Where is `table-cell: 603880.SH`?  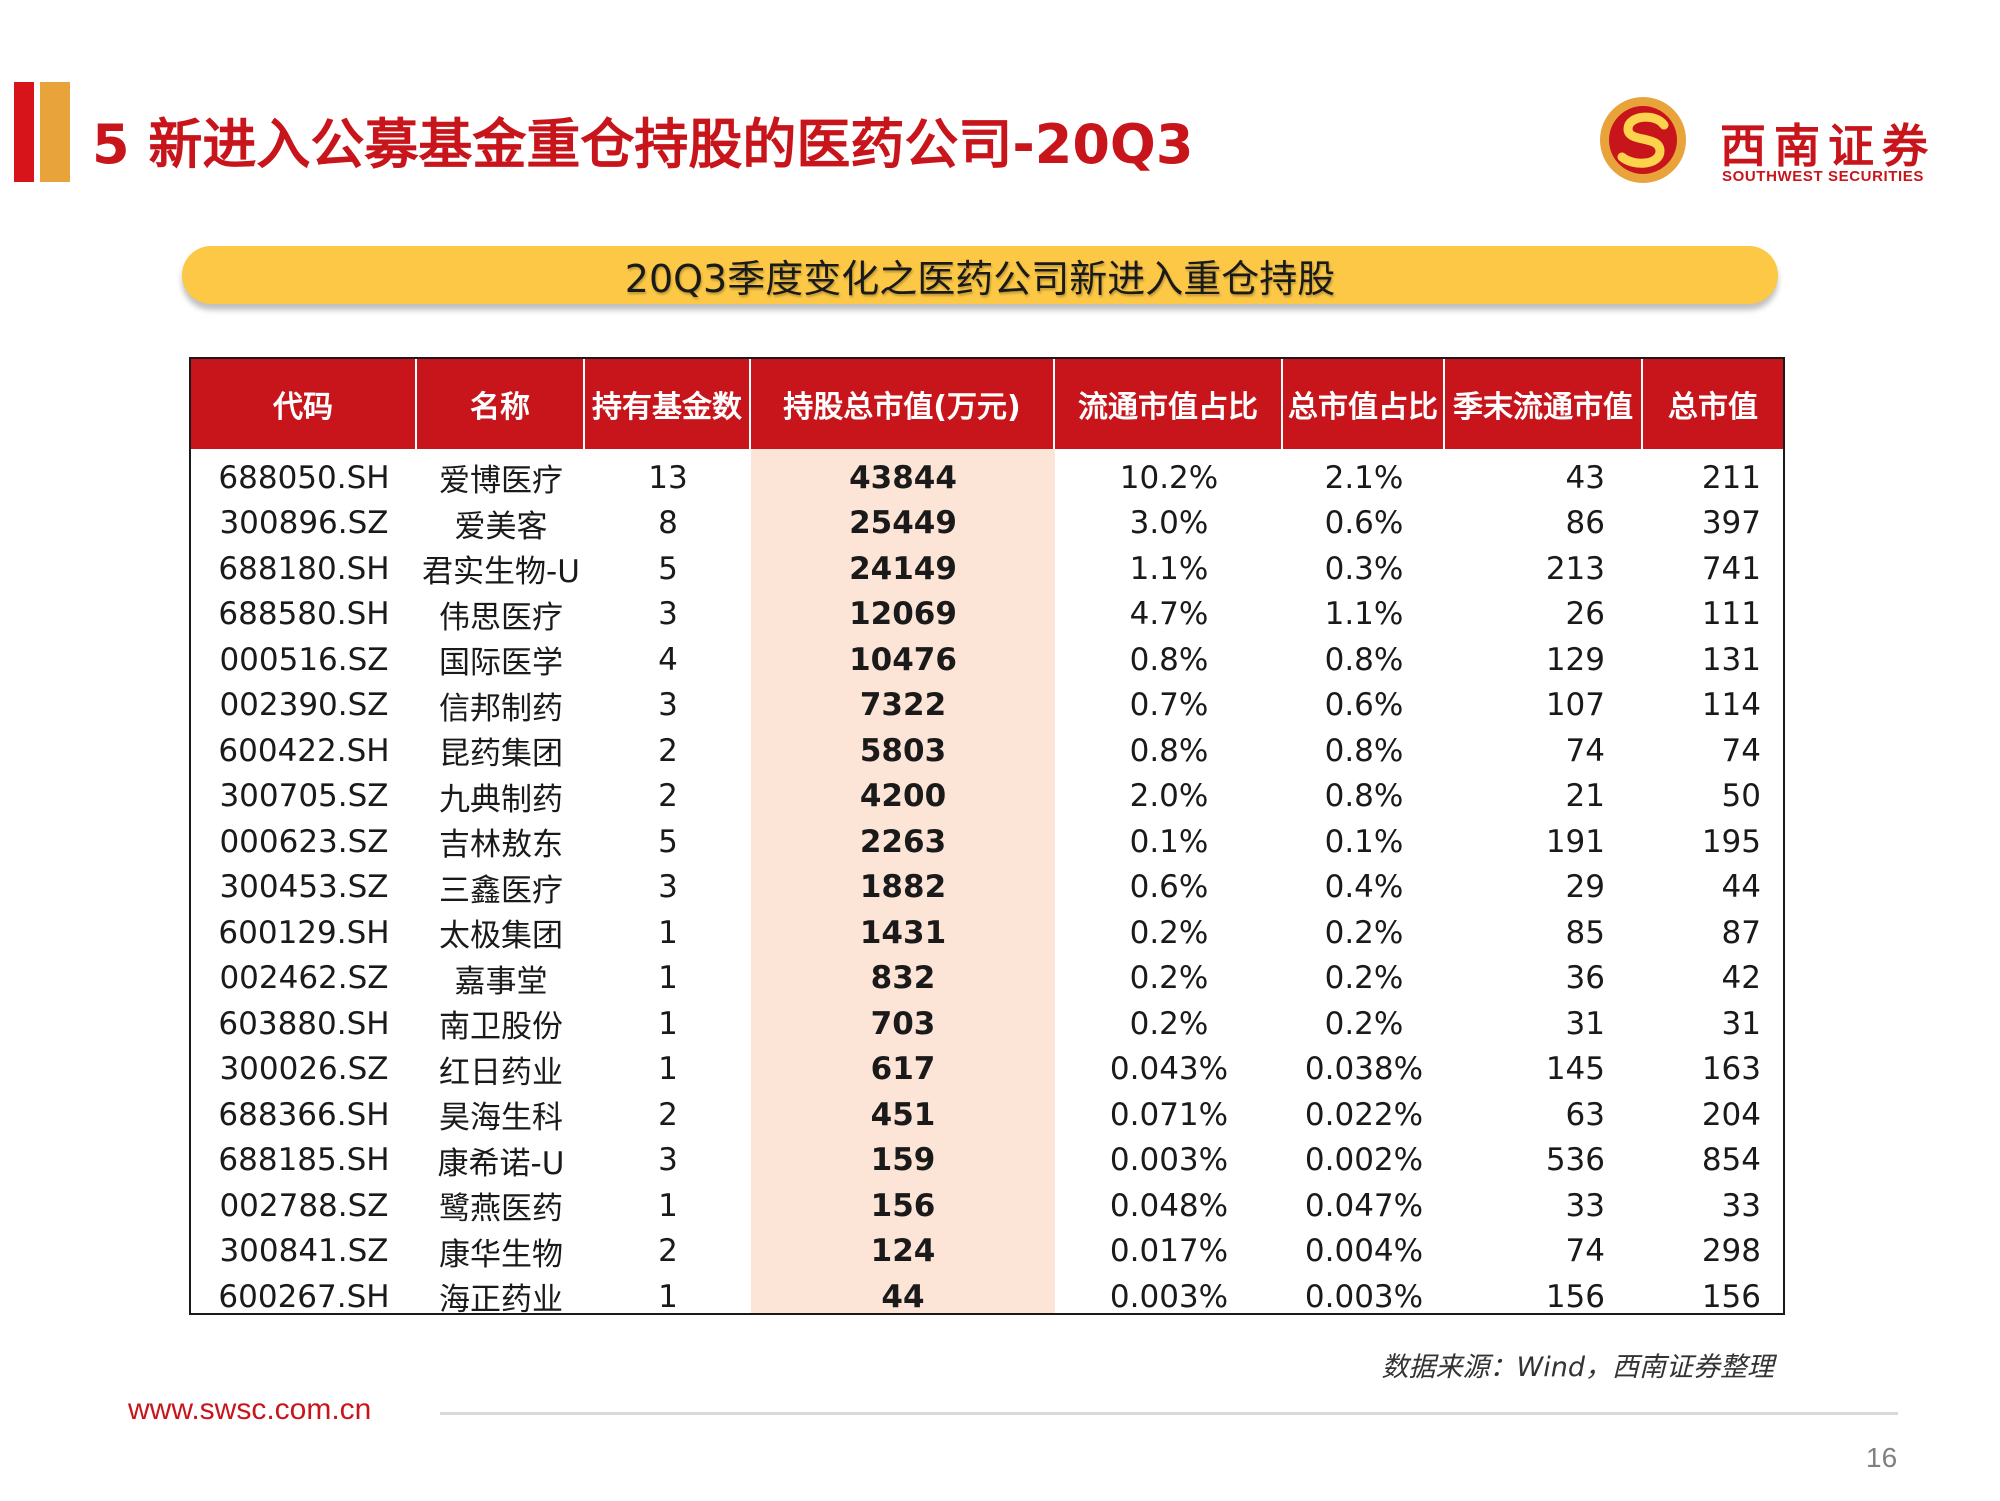
table-cell: 603880.SH is located at coordinates (304, 1023).